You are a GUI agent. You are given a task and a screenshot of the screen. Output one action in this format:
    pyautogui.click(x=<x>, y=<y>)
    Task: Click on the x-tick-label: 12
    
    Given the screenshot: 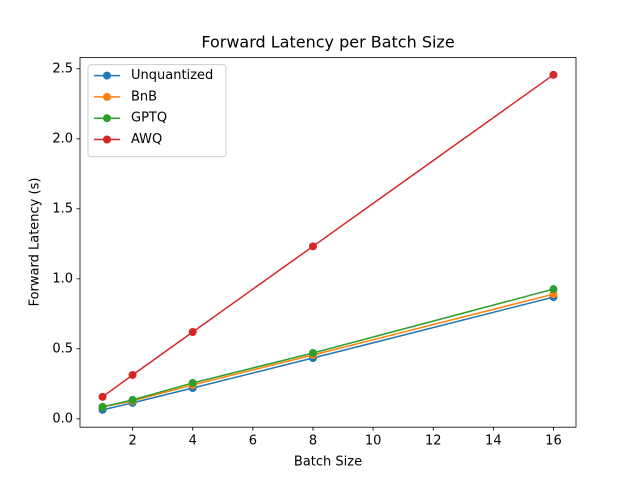 What is the action you would take?
    pyautogui.click(x=433, y=441)
    